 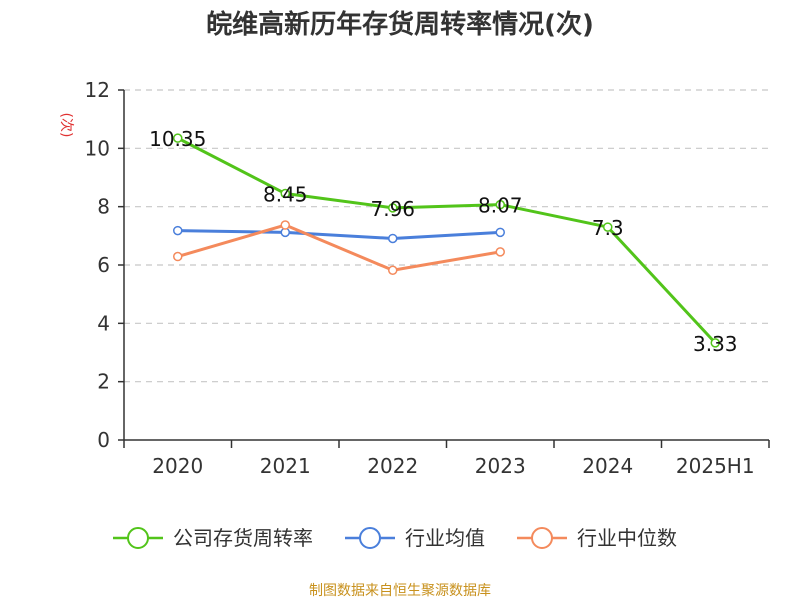 I want to click on series-0-point-2022, so click(x=393, y=208).